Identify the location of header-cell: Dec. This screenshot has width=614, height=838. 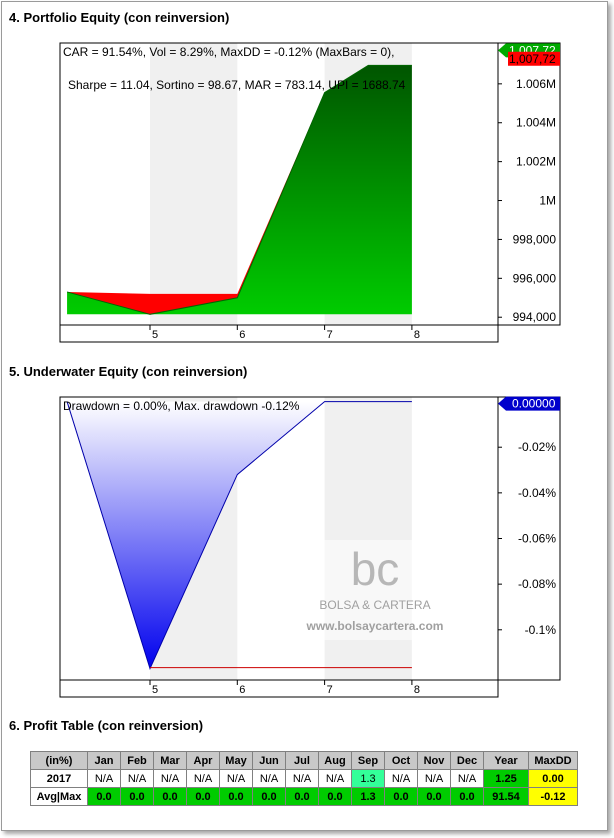
(467, 760).